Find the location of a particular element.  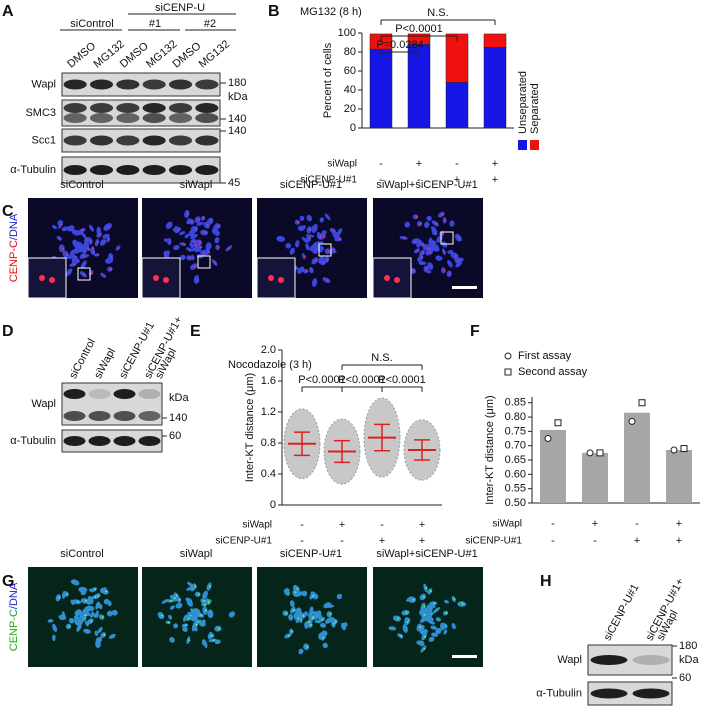

chart-title: MG132 (8 h) is located at coordinates (331, 12).